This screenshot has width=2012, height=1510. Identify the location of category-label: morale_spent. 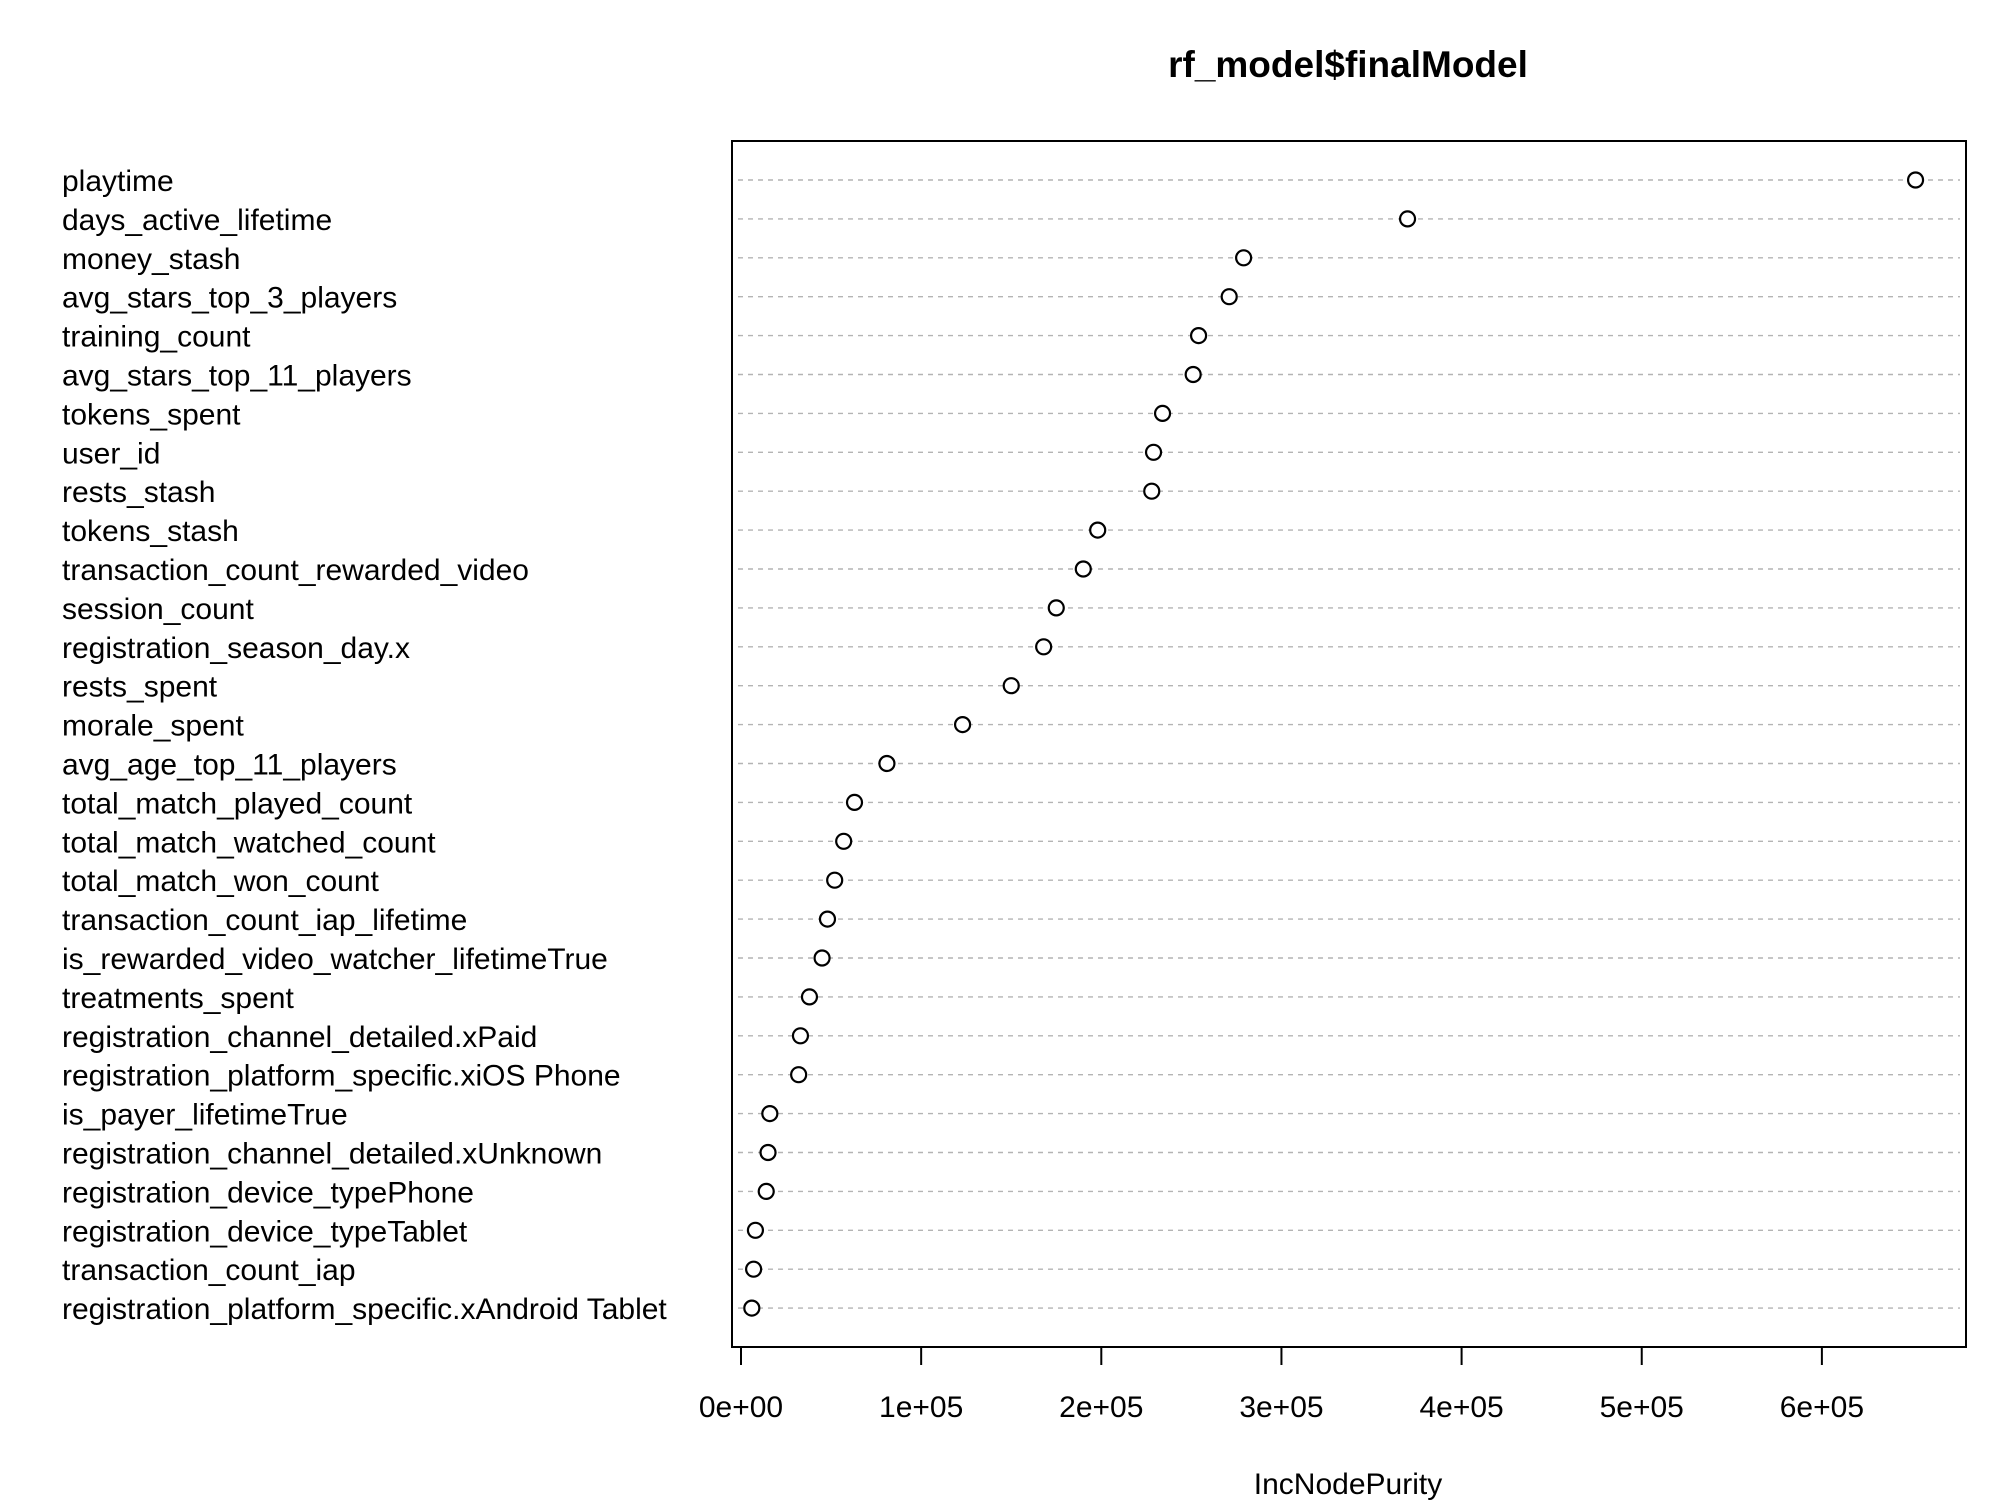
(153, 726).